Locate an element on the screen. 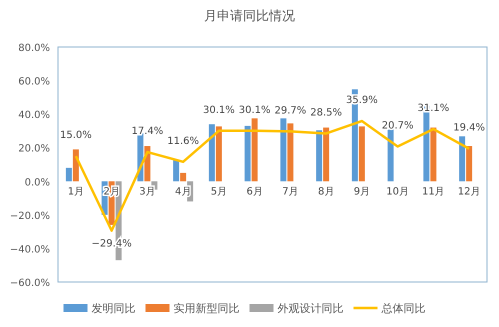  y-tick-label: 60.0% is located at coordinates (34, 82).